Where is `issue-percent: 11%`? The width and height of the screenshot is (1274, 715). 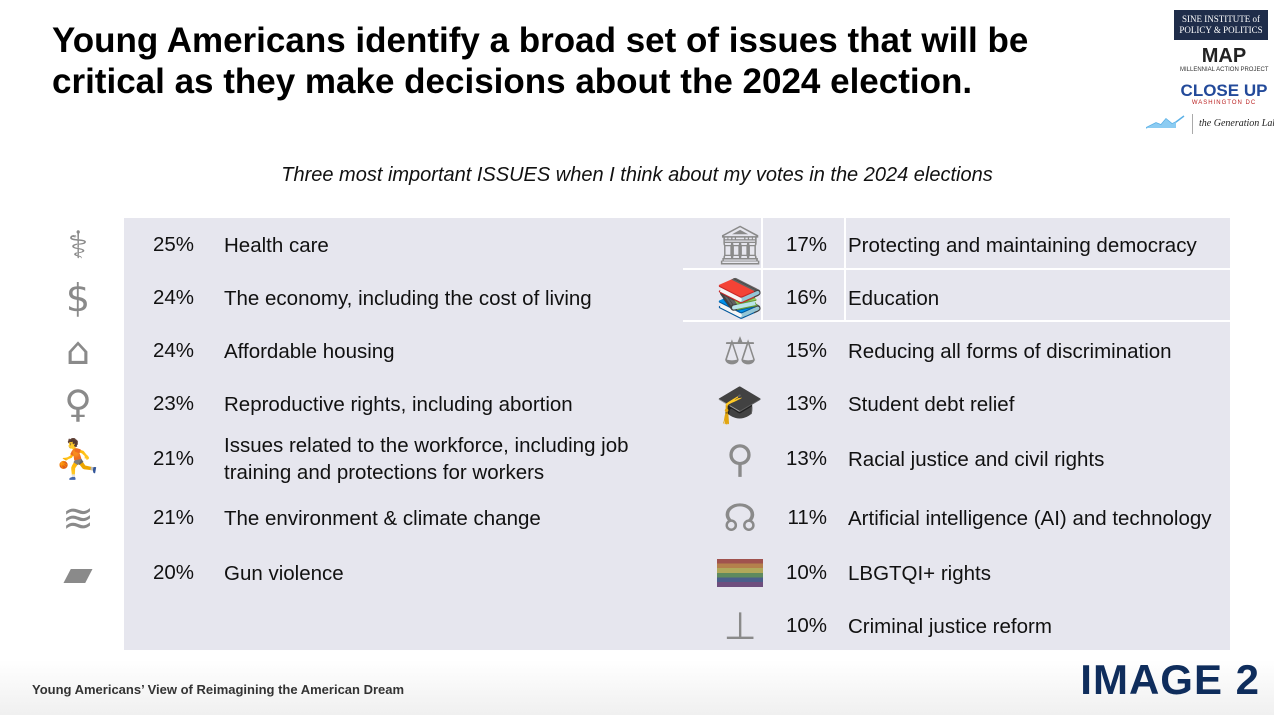
issue-percent: 11% is located at coordinates (807, 517).